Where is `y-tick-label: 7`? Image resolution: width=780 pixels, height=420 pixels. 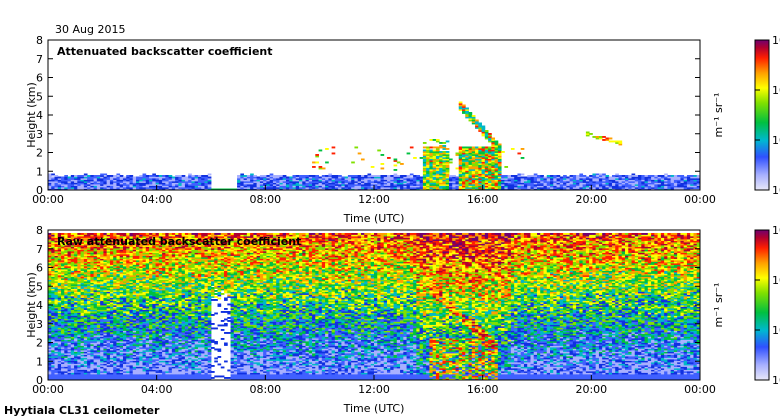
y-tick-label: 7 is located at coordinates (39, 59).